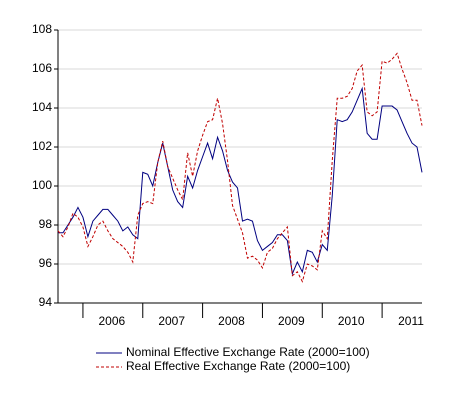 This screenshot has height=403, width=460. I want to click on x-tick-label: 2006, so click(111, 321).